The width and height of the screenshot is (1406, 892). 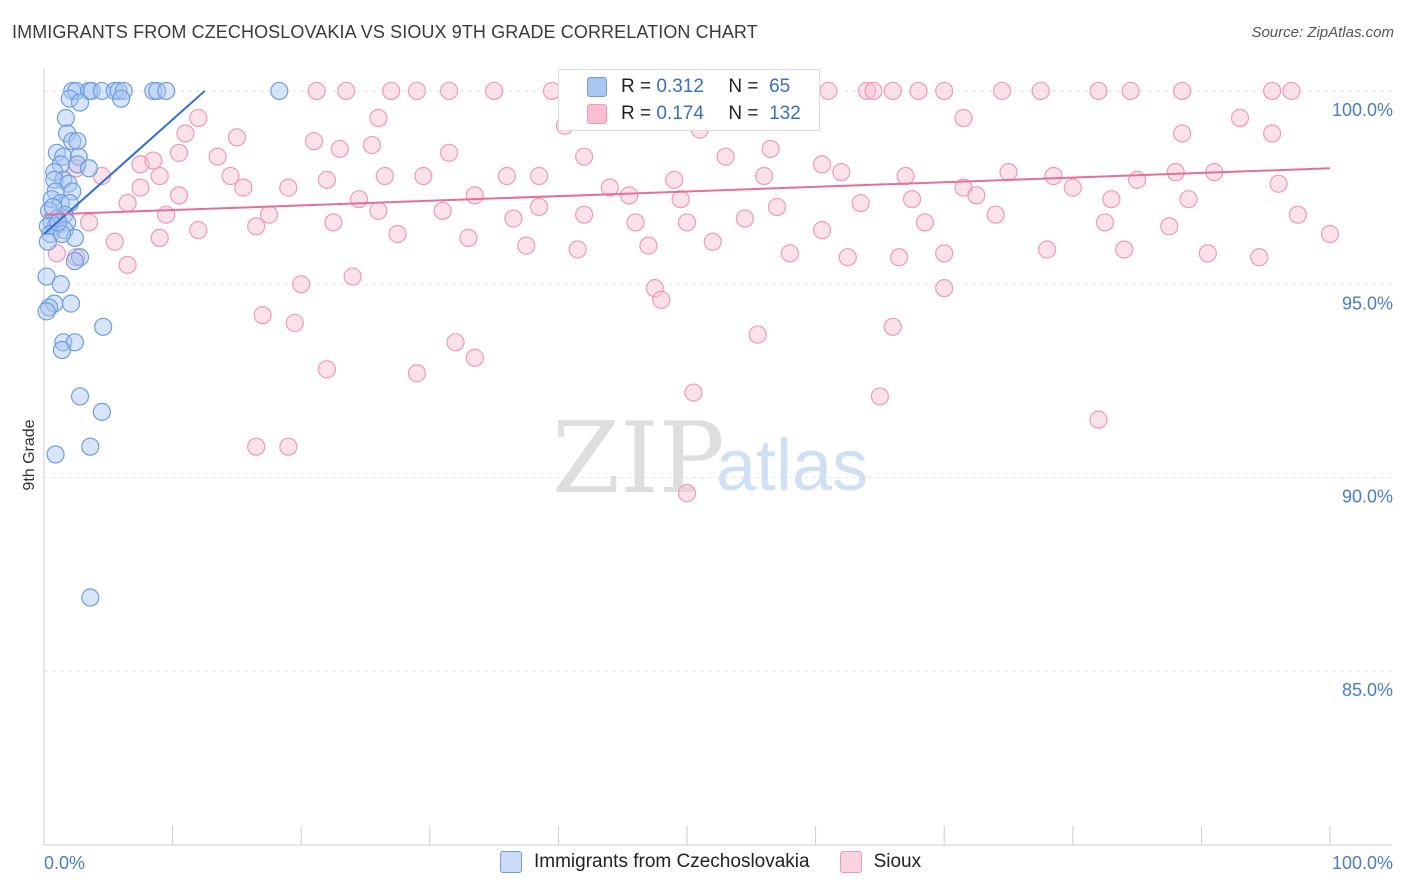 I want to click on trend-line-sioux, so click(x=687, y=191).